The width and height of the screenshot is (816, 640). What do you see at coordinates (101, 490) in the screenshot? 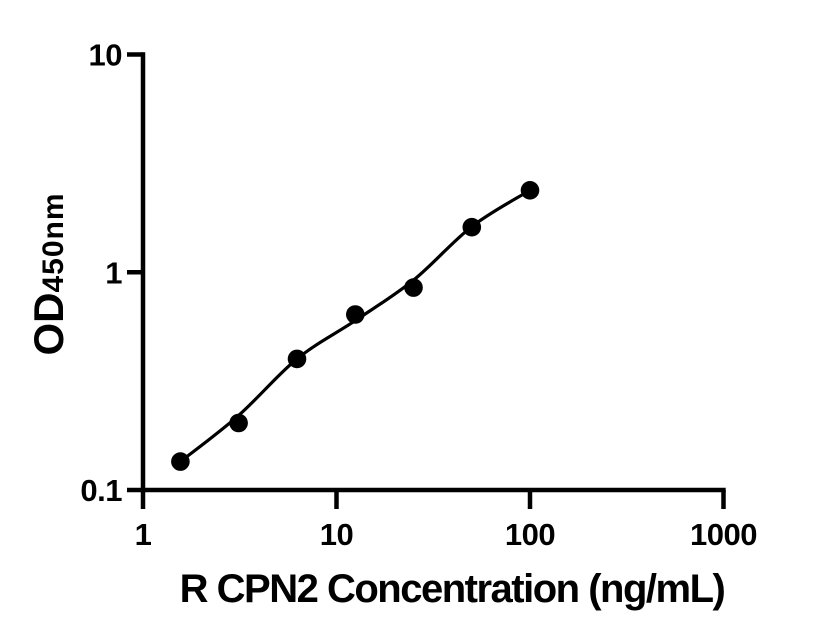
I see `y-tick-label: 0.1` at bounding box center [101, 490].